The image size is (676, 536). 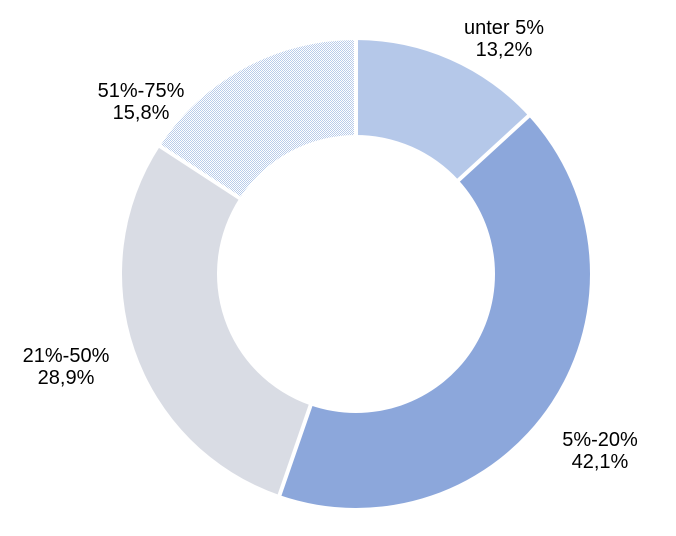 What do you see at coordinates (600, 440) in the screenshot?
I see `slice-category-label: 5%-20%` at bounding box center [600, 440].